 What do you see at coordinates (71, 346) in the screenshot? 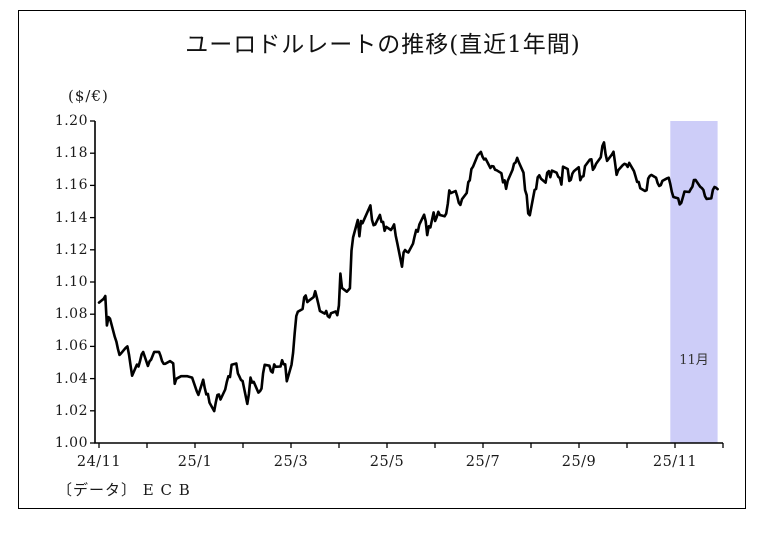
I see `y-axis-tick-label: 1.06` at bounding box center [71, 346].